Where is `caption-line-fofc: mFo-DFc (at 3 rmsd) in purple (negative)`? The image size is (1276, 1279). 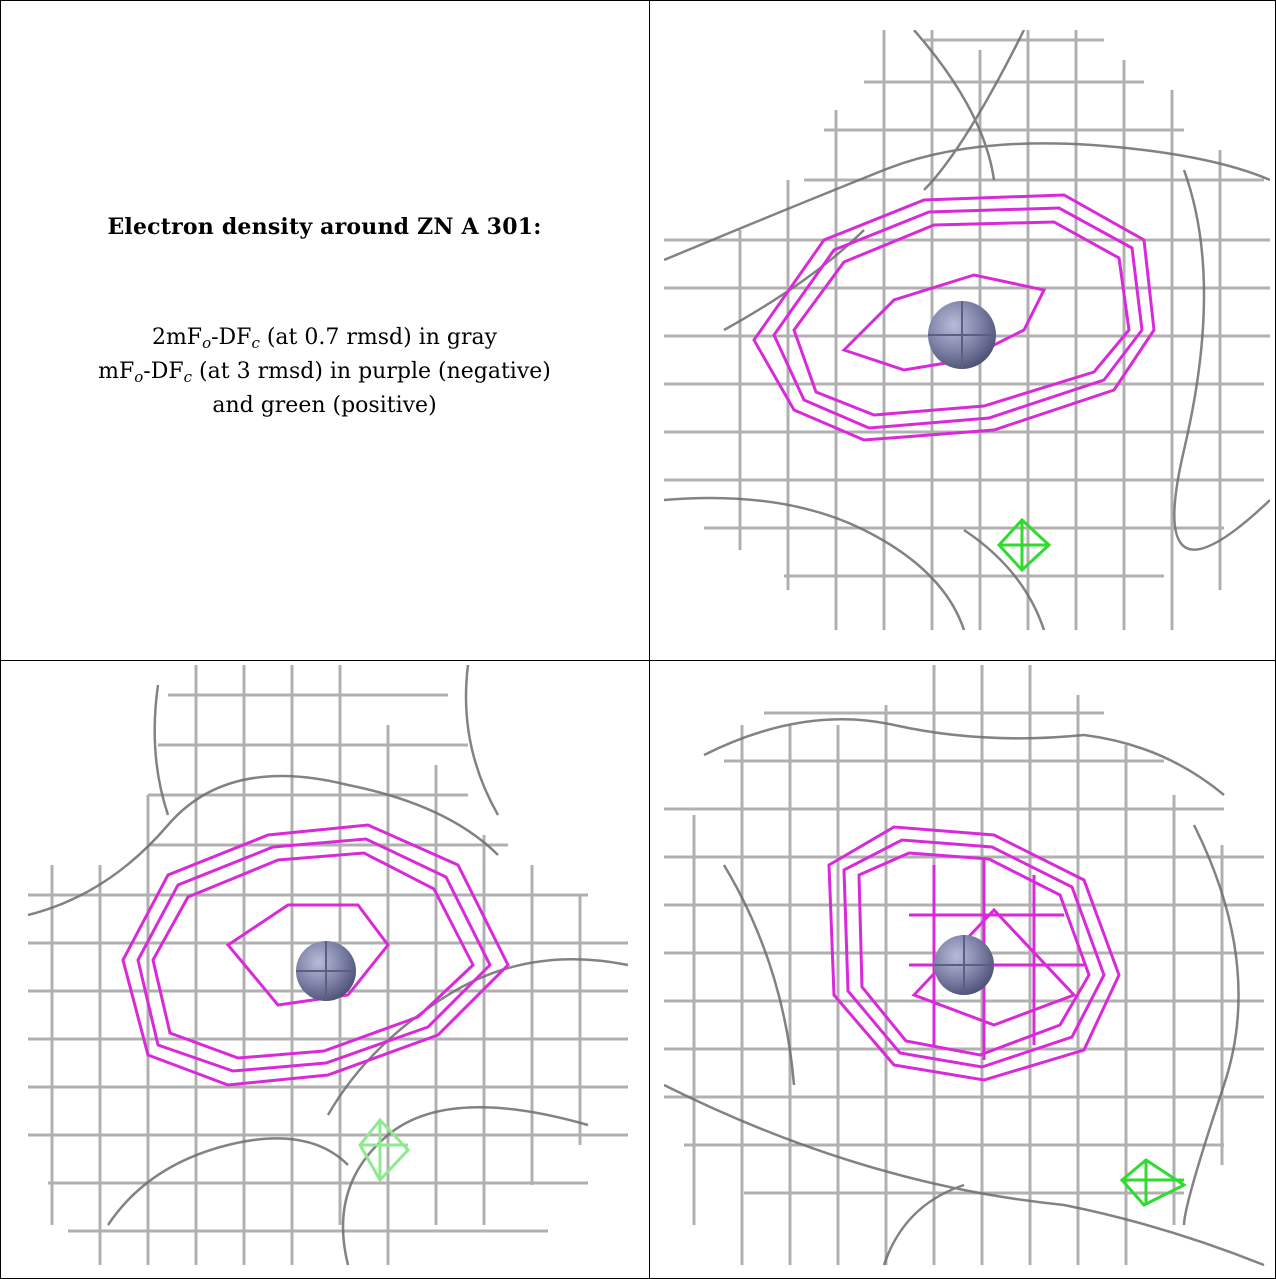 caption-line-fofc: mFo-DFc (at 3 rmsd) in purple (negative) is located at coordinates (324, 372).